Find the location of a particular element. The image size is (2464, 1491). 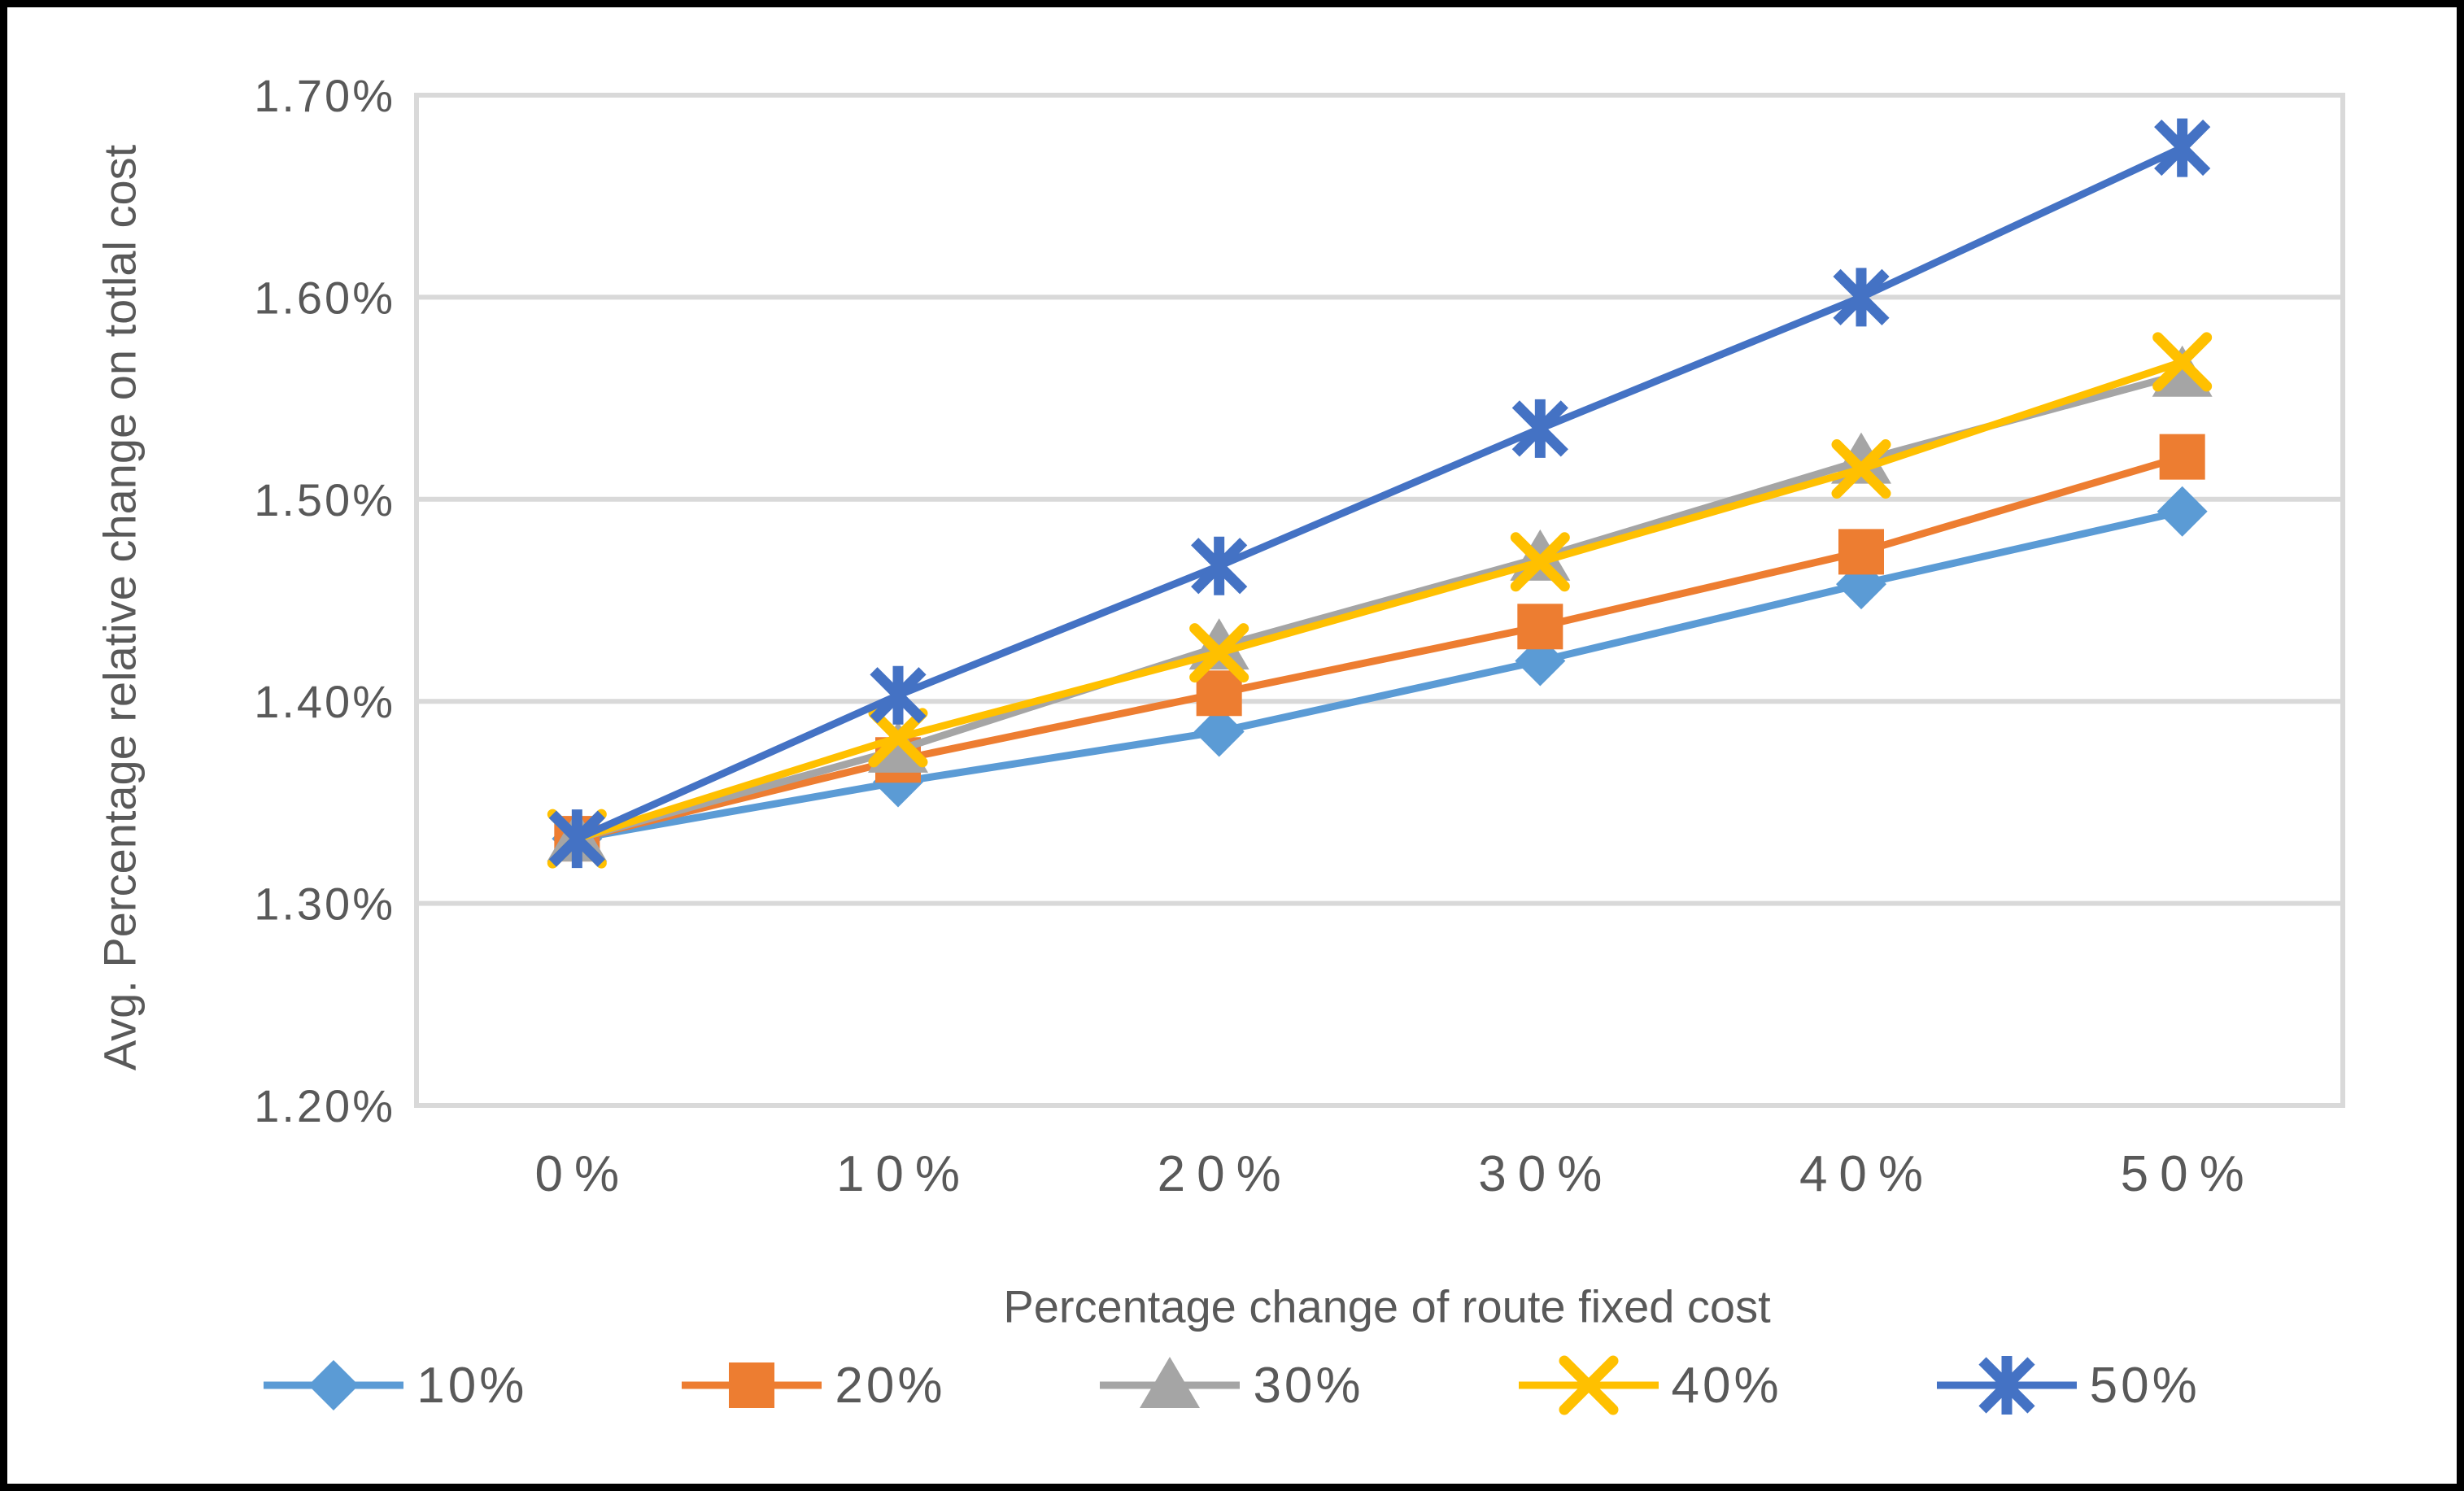

legend-label: 10% is located at coordinates (472, 1385).